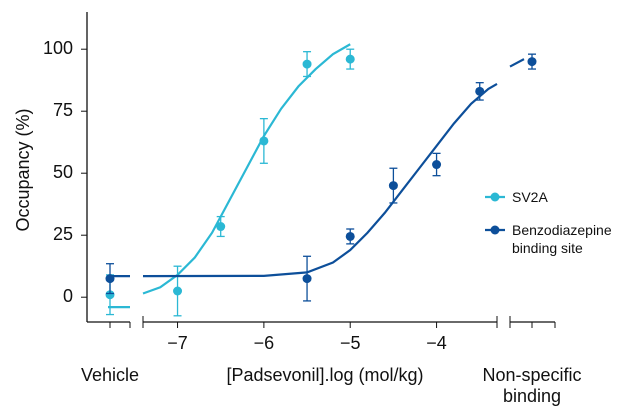  Describe the element at coordinates (350, 343) in the screenshot. I see `x-tick-label: −5` at that location.